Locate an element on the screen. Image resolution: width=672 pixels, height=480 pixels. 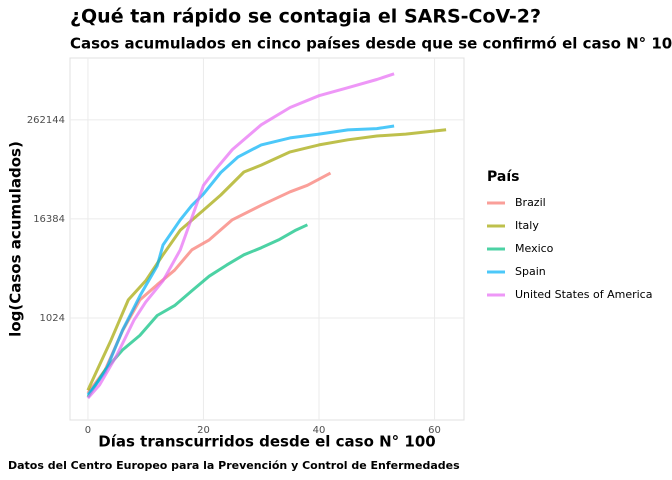
legend-label: United States of America is located at coordinates (583, 294).